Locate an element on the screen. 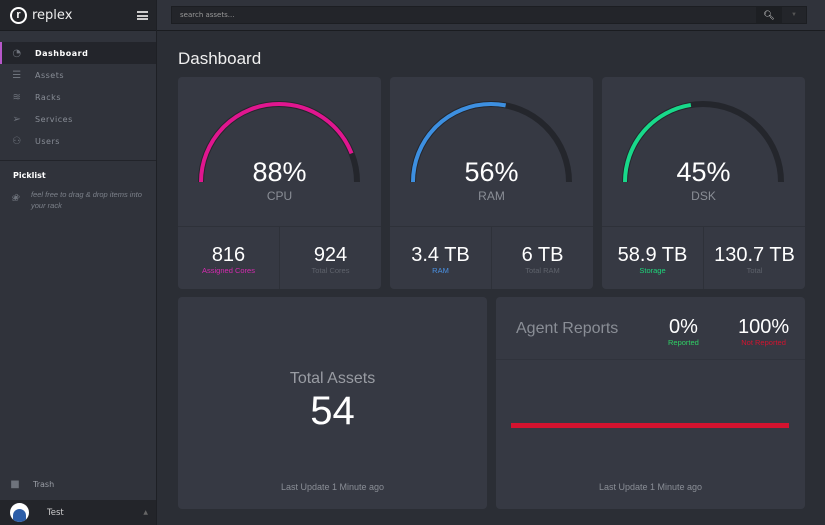 The height and width of the screenshot is (525, 825). topbar: 🔍︎ ▼ is located at coordinates (491, 15).